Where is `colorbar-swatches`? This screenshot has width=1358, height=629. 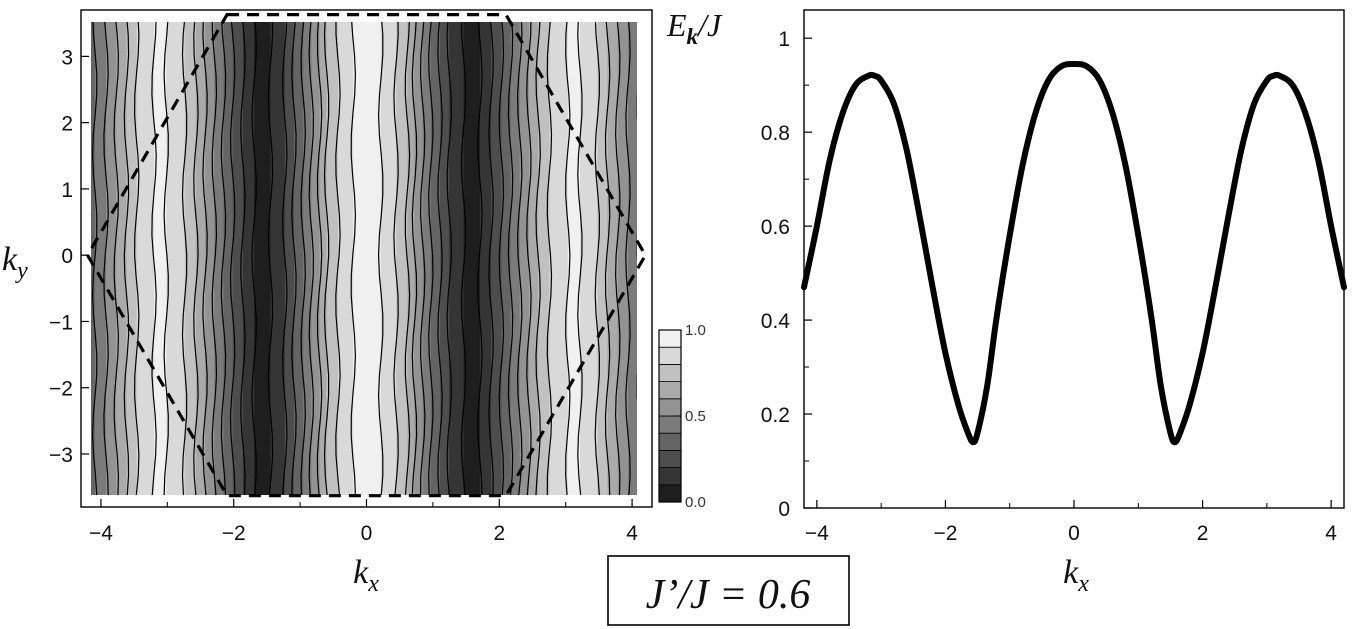
colorbar-swatches is located at coordinates (670, 416).